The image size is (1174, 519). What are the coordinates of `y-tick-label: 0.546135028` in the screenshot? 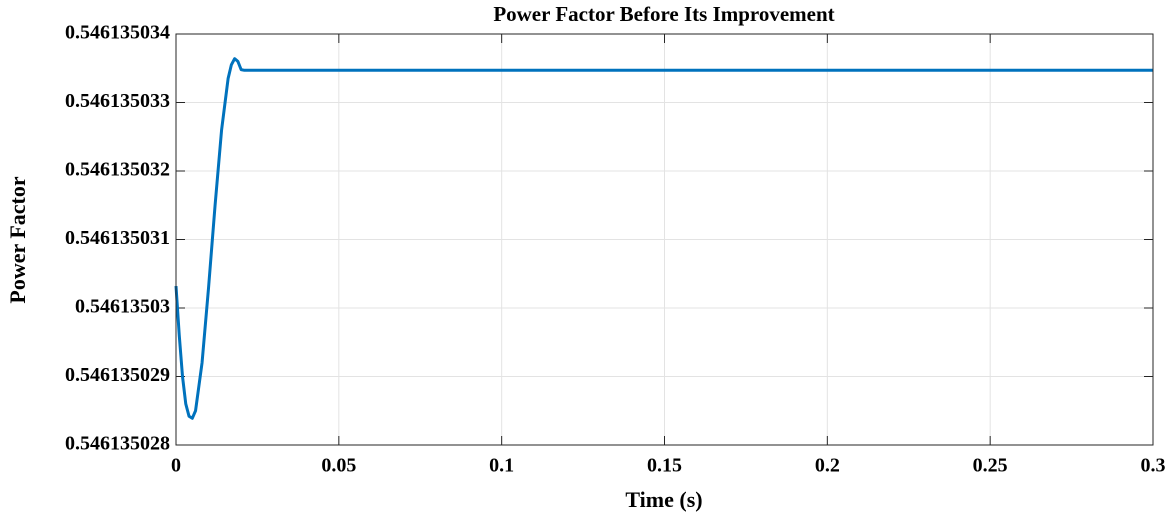 It's located at (117, 444).